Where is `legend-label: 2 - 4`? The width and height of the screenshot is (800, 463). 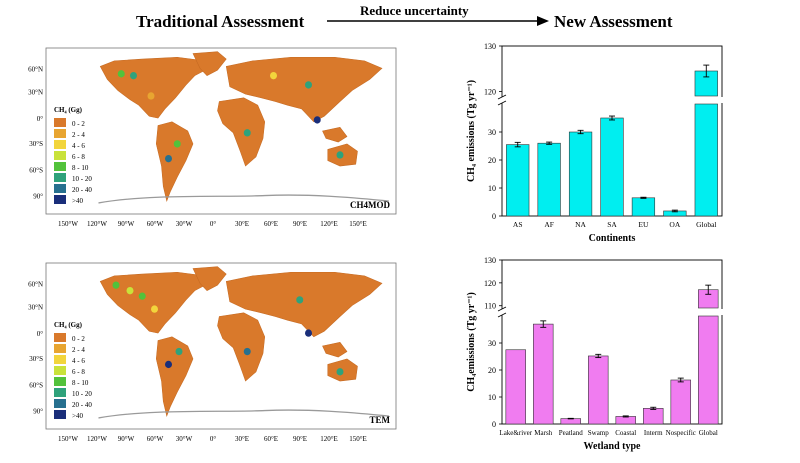
legend-label: 2 - 4 is located at coordinates (78, 350).